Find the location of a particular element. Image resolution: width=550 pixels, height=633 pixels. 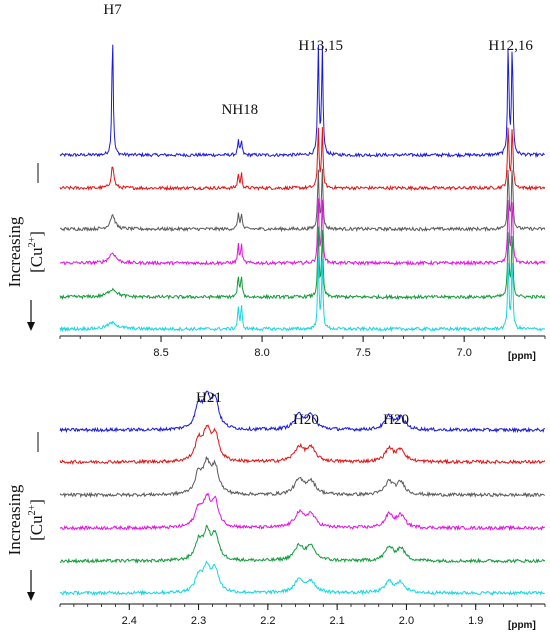

aromatic-peak-label-3: H13,15 is located at coordinates (320, 46).